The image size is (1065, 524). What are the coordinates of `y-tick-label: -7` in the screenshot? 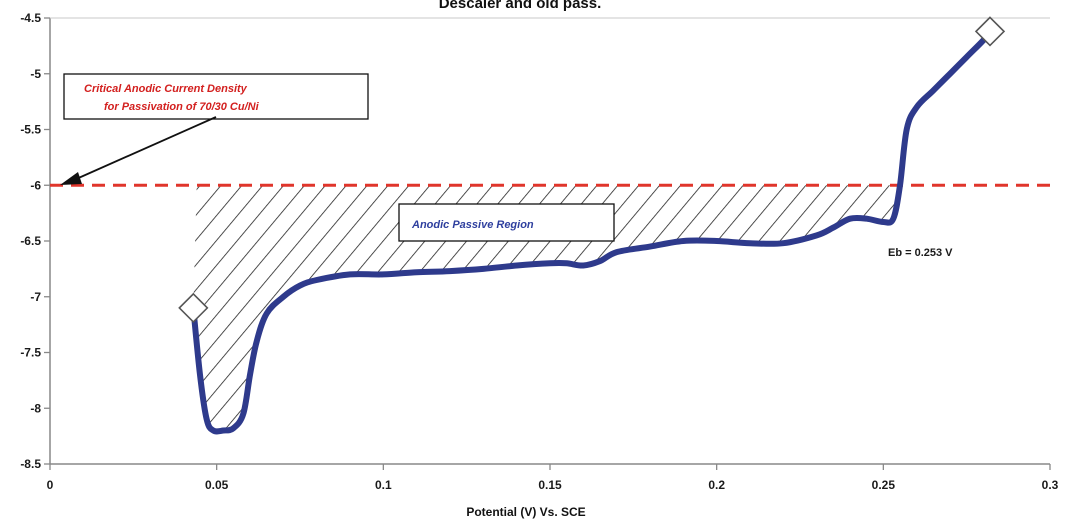 It's located at (35, 297).